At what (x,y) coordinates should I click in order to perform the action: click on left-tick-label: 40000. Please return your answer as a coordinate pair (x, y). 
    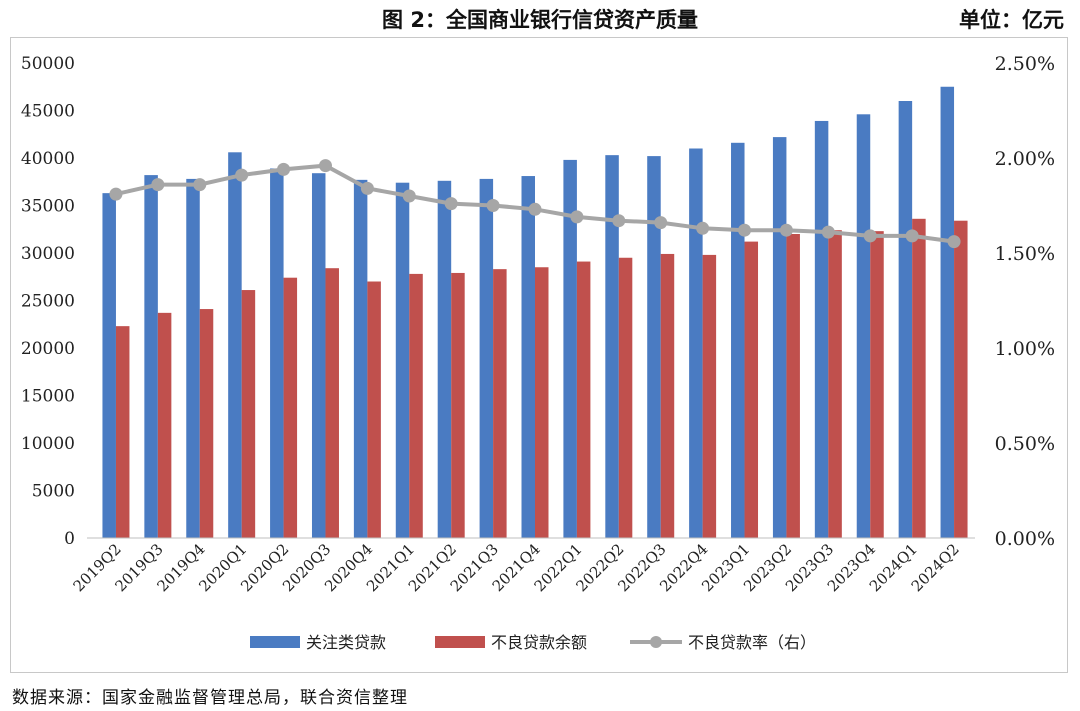
    Looking at the image, I should click on (48, 159).